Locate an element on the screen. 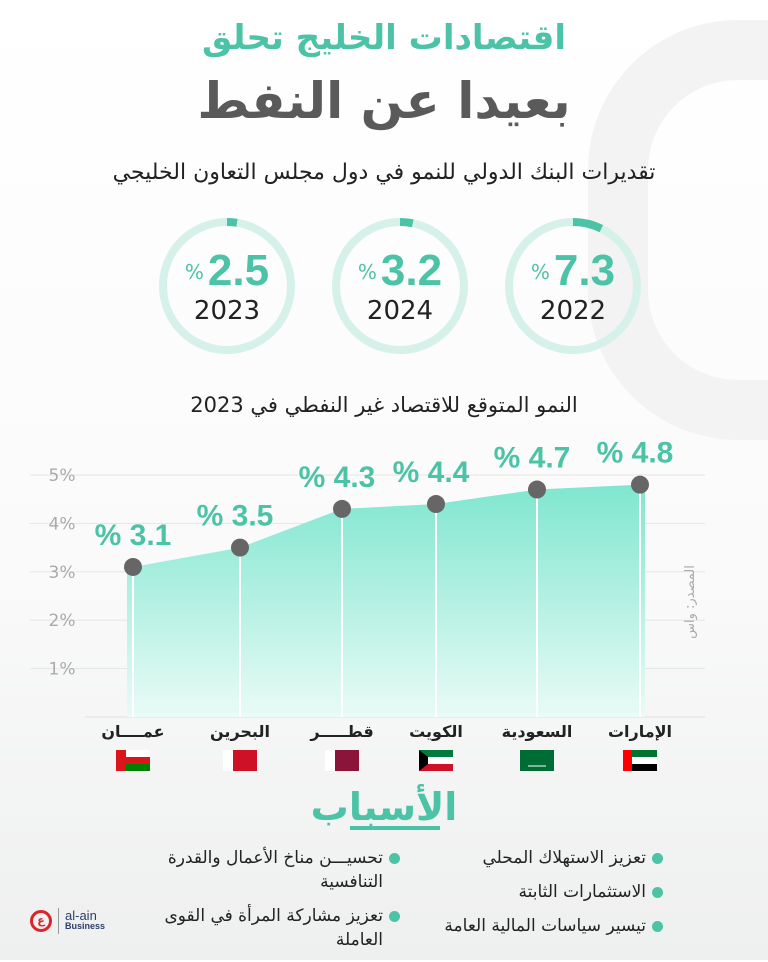 This screenshot has height=962, width=768. reasons-underline is located at coordinates (395, 828).